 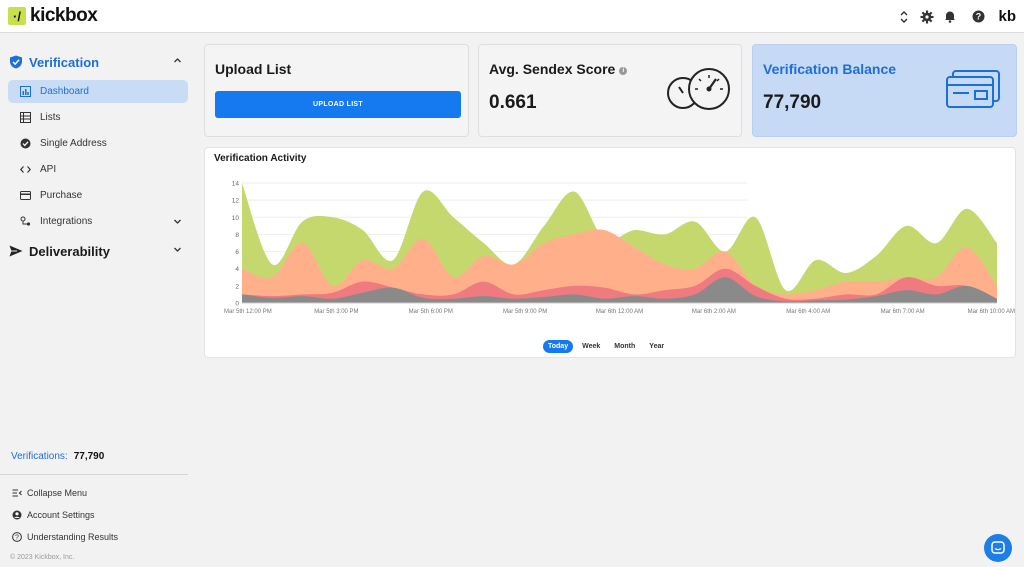 What do you see at coordinates (48, 169) in the screenshot?
I see `sidebar-item-label: API` at bounding box center [48, 169].